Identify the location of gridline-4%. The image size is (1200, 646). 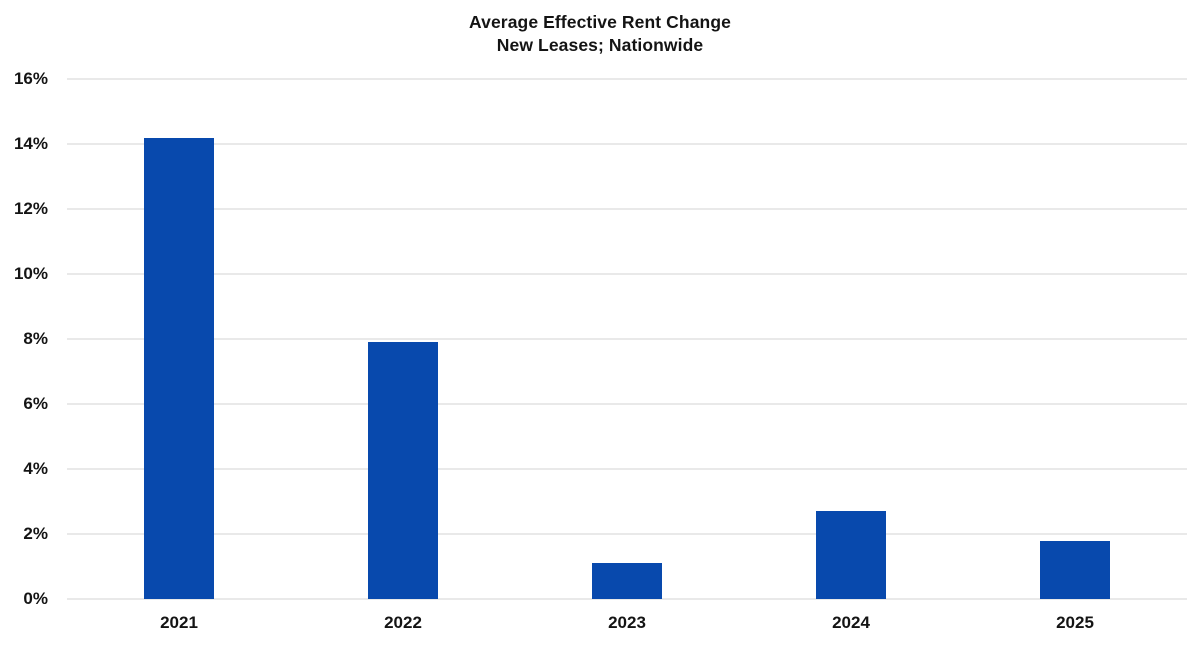
(627, 469).